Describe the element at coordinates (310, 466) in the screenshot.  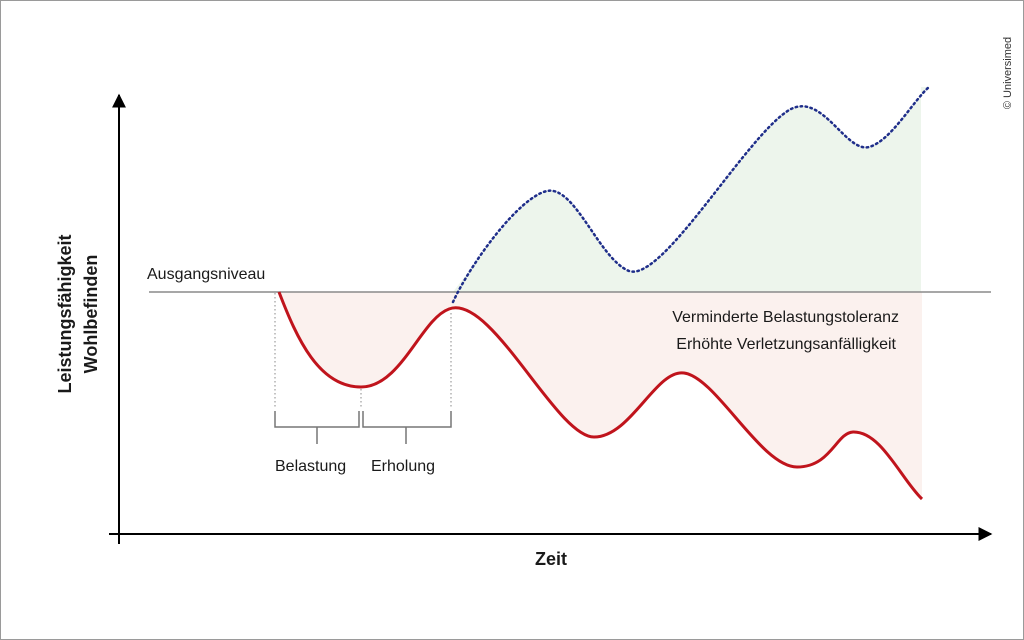
I see `phase-label-belastung: Belastung` at that location.